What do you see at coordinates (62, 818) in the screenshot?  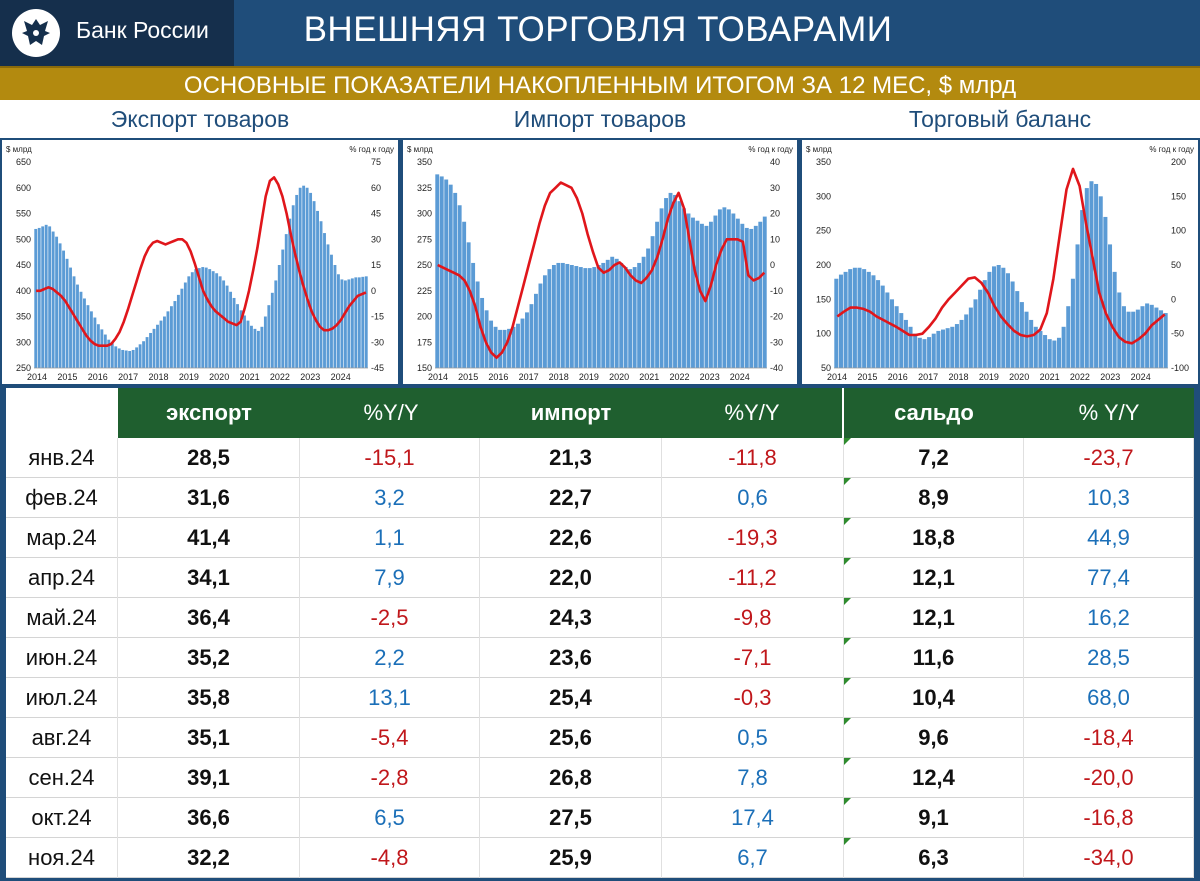 I see `month-cell: окт.24` at bounding box center [62, 818].